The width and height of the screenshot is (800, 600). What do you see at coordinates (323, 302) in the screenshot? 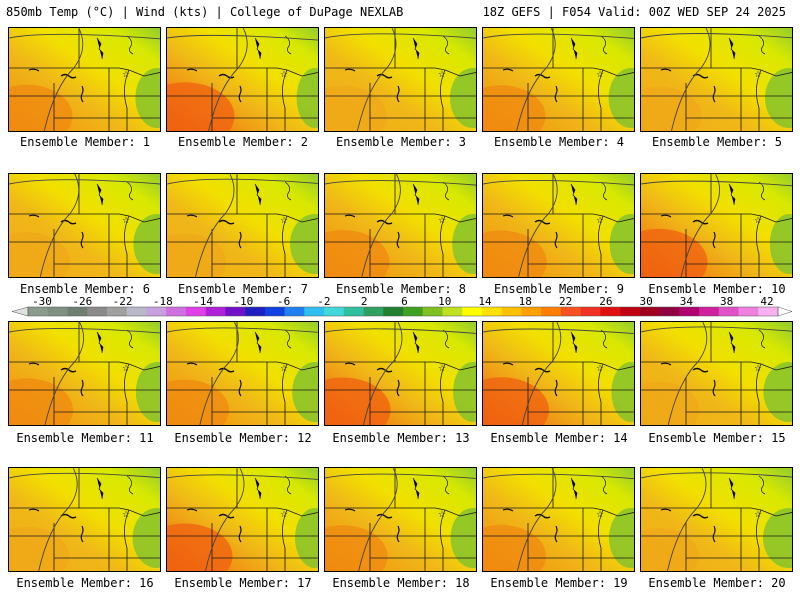
I see `colorbar-tick-label: -2` at bounding box center [323, 302].